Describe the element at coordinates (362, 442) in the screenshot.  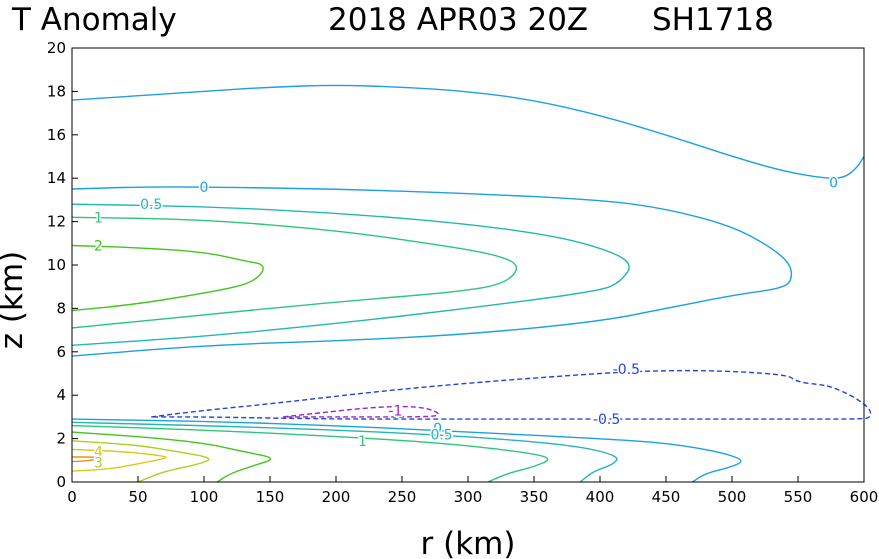
I see `contour-label-10: 1` at that location.